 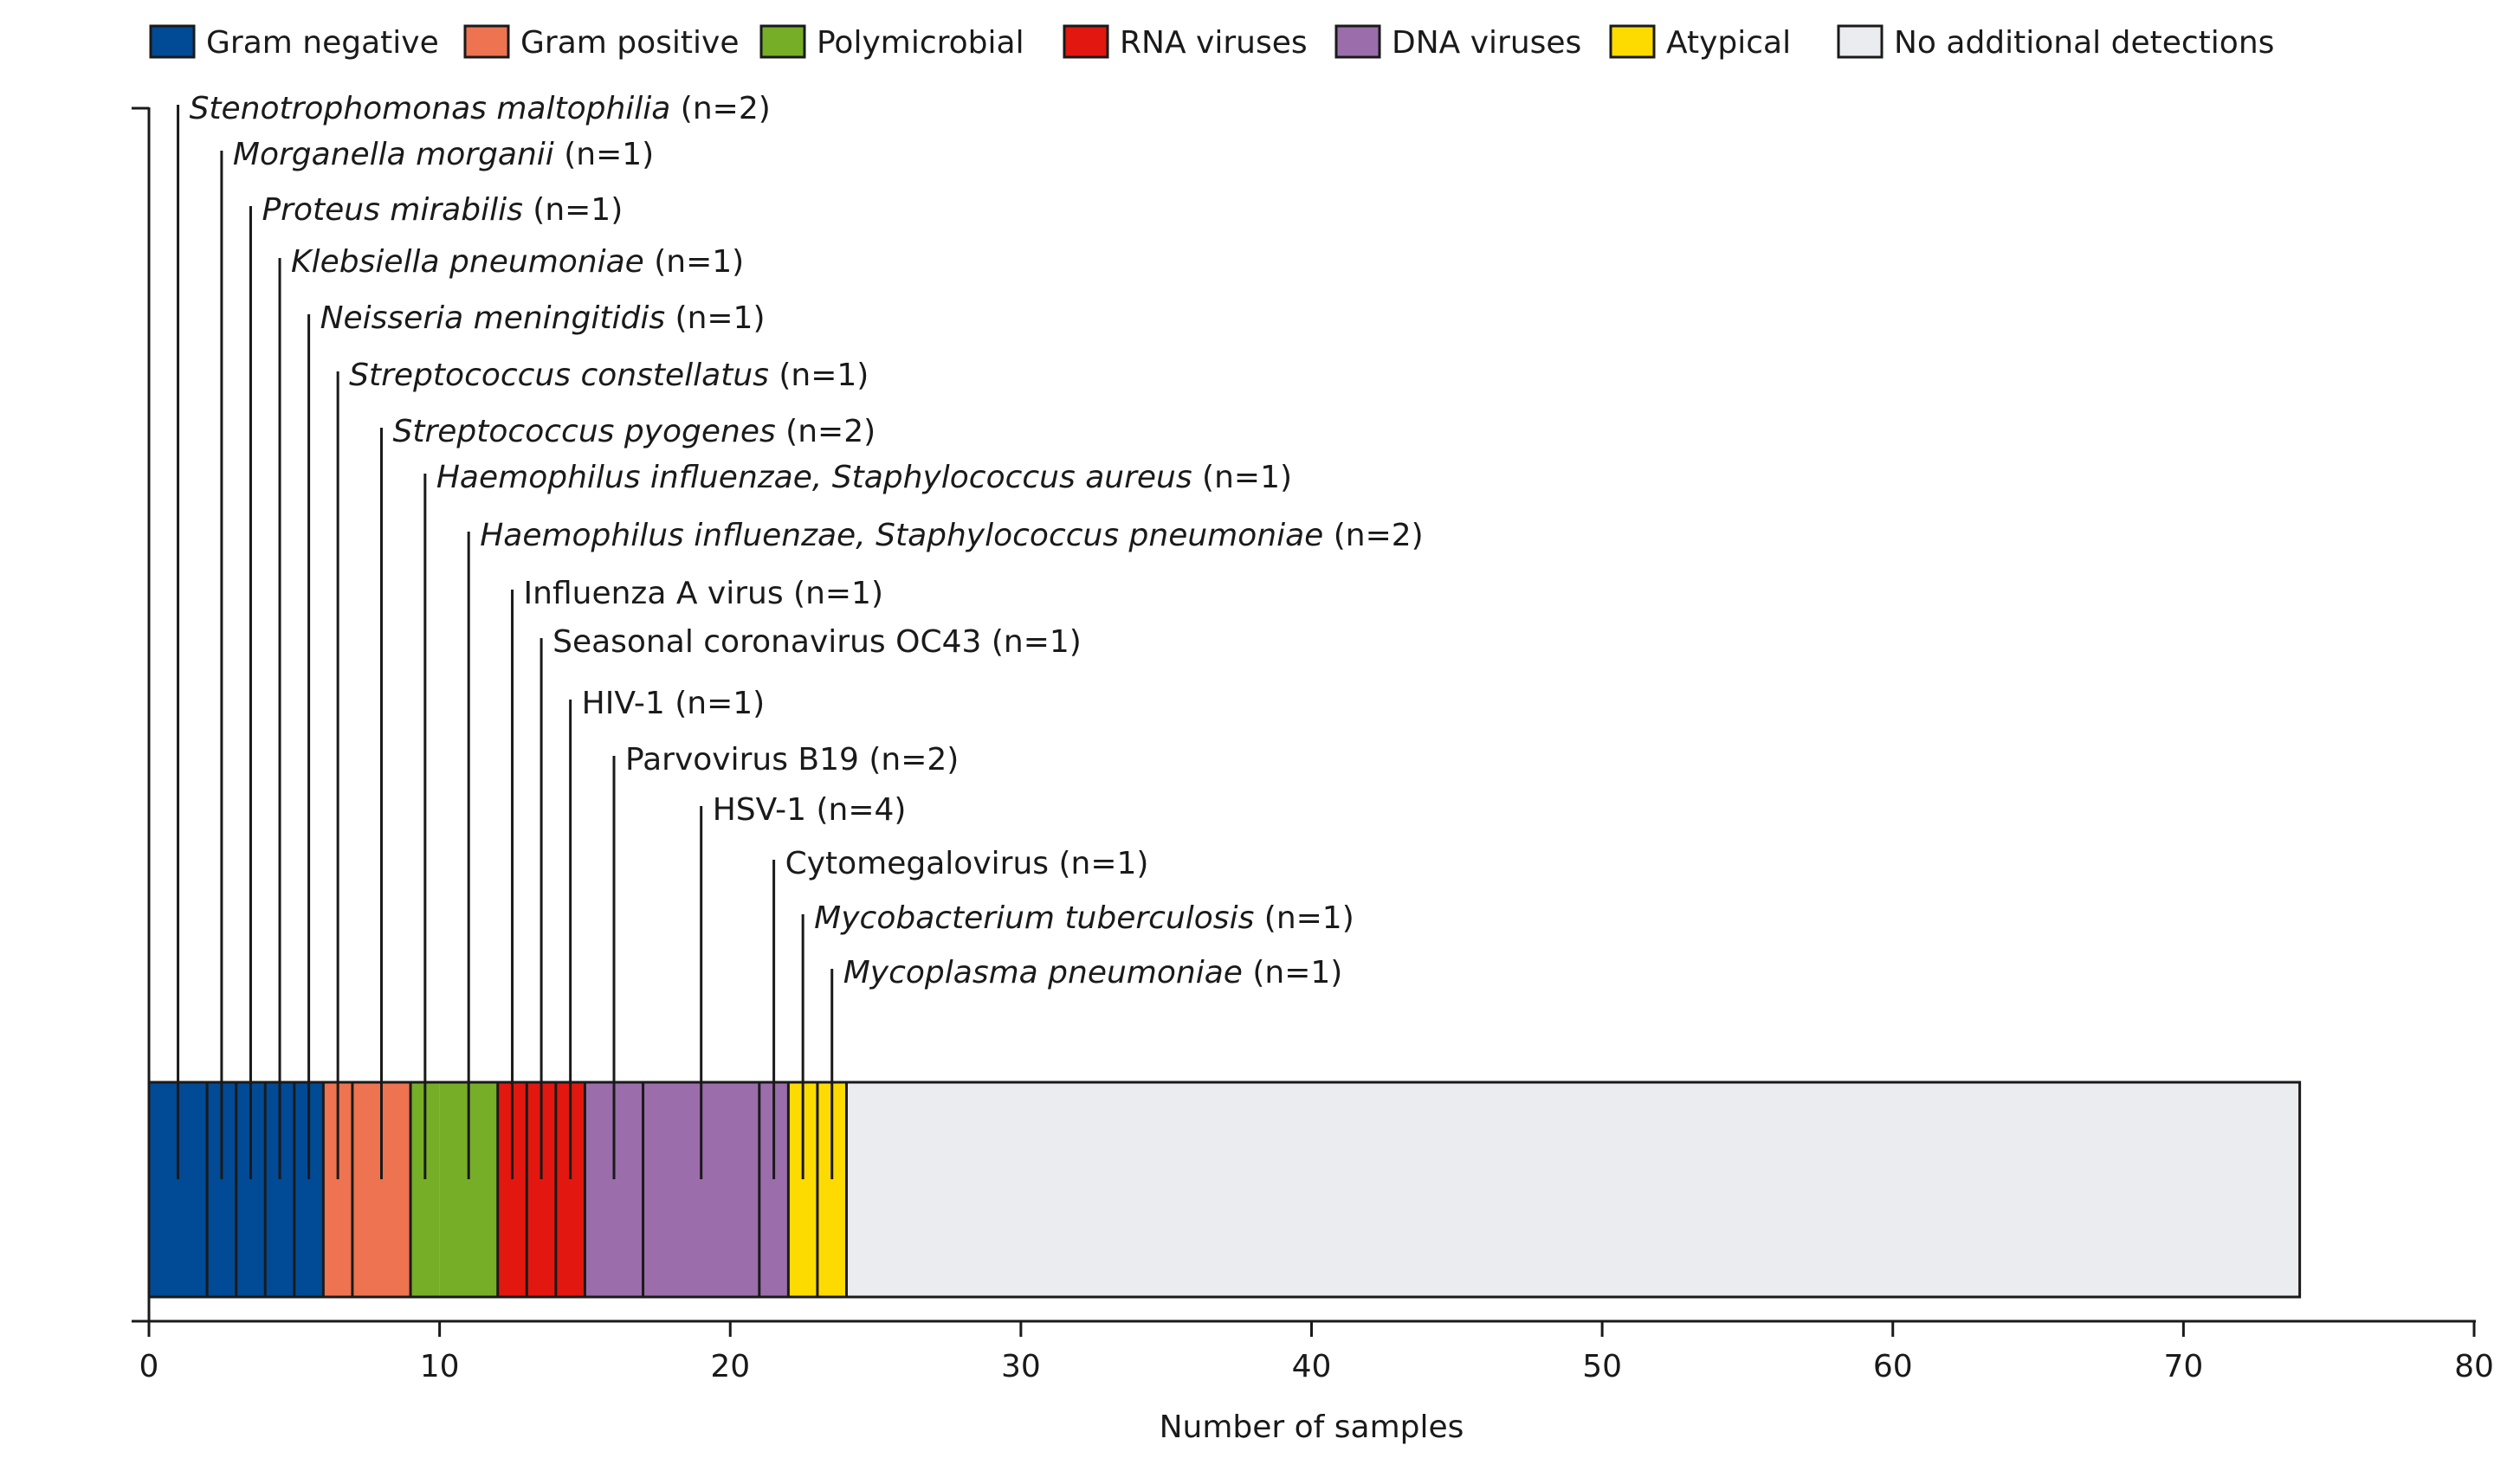 I want to click on x-tick-label: 60, so click(x=1893, y=1367).